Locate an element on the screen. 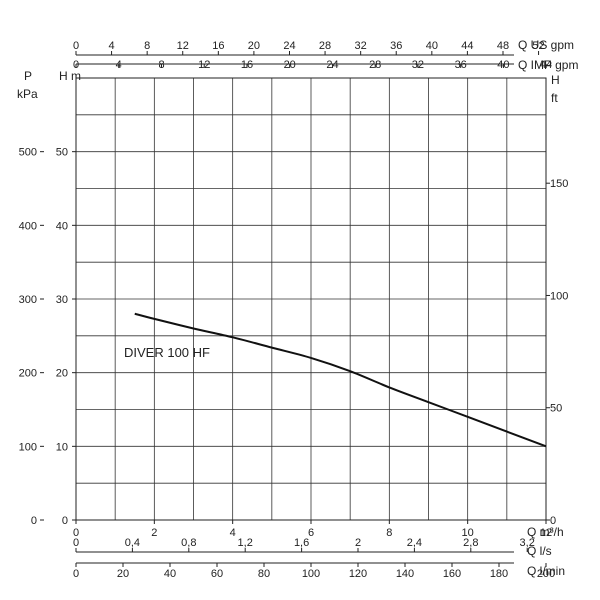 The image size is (600, 600). bottom-lmin-tick-label: 40 is located at coordinates (170, 574).